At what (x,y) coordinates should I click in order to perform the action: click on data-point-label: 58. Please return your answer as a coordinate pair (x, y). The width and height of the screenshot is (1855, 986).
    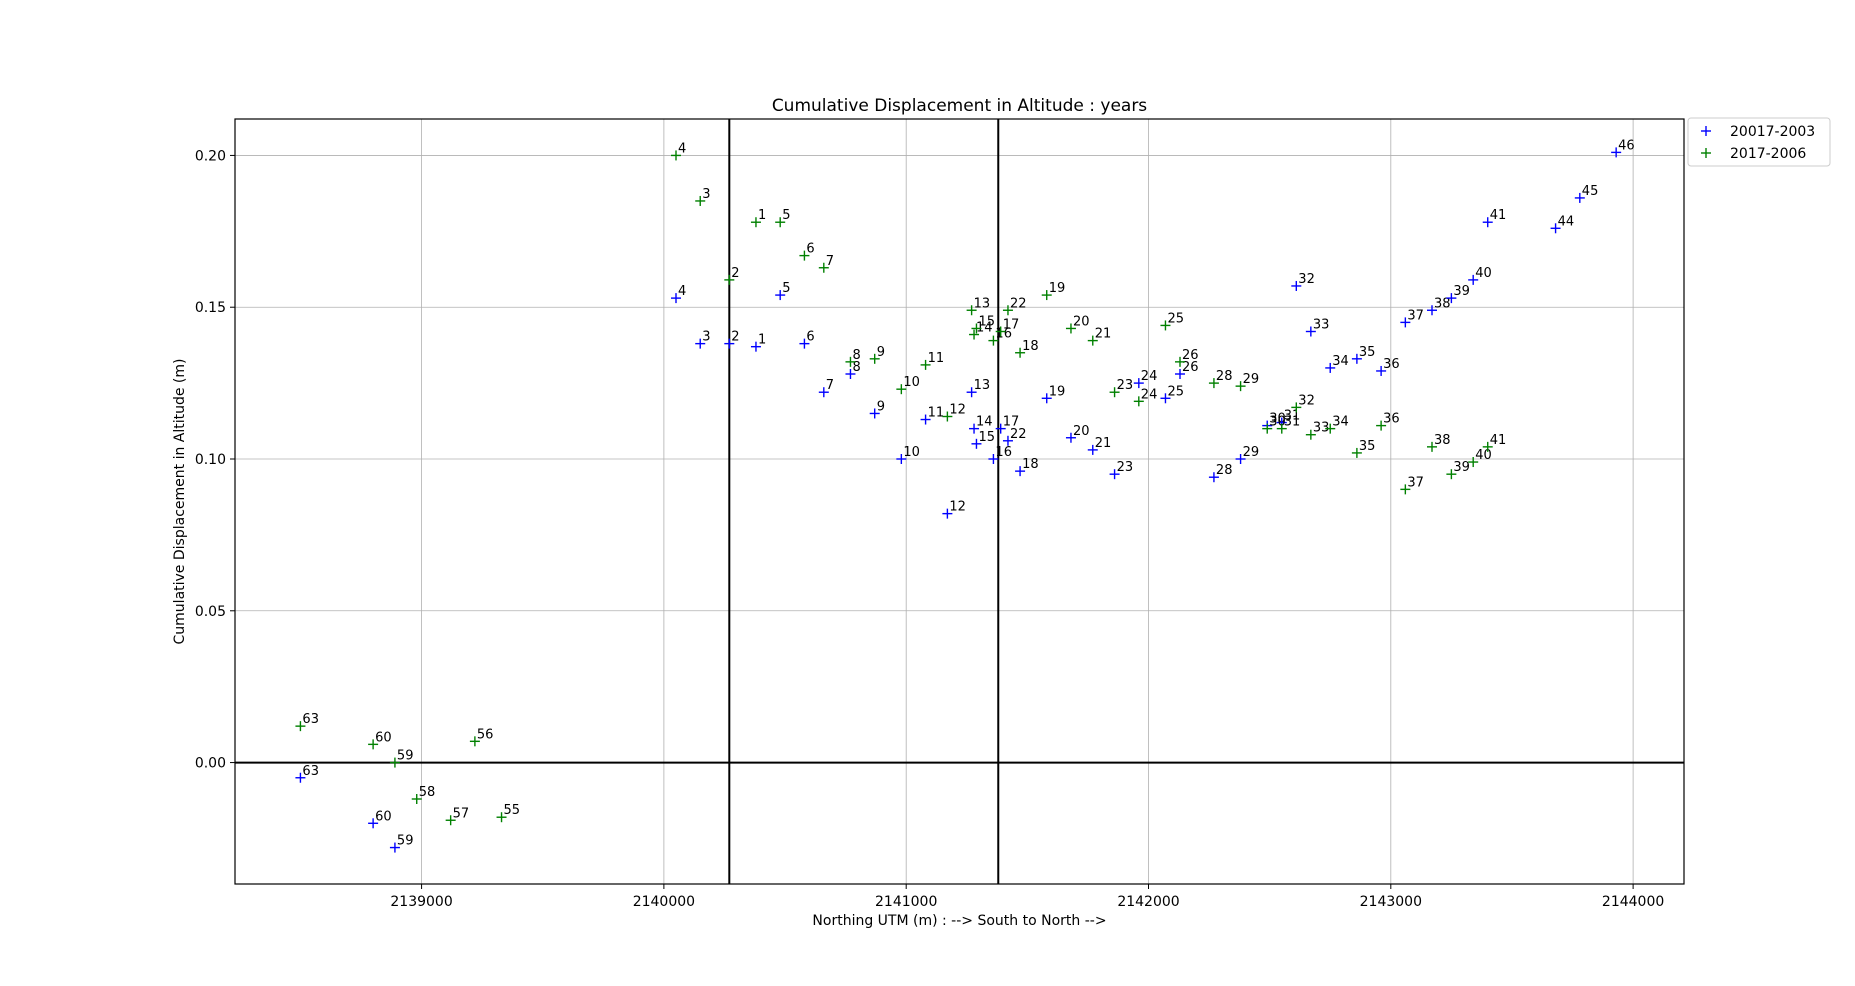
    Looking at the image, I should click on (427, 792).